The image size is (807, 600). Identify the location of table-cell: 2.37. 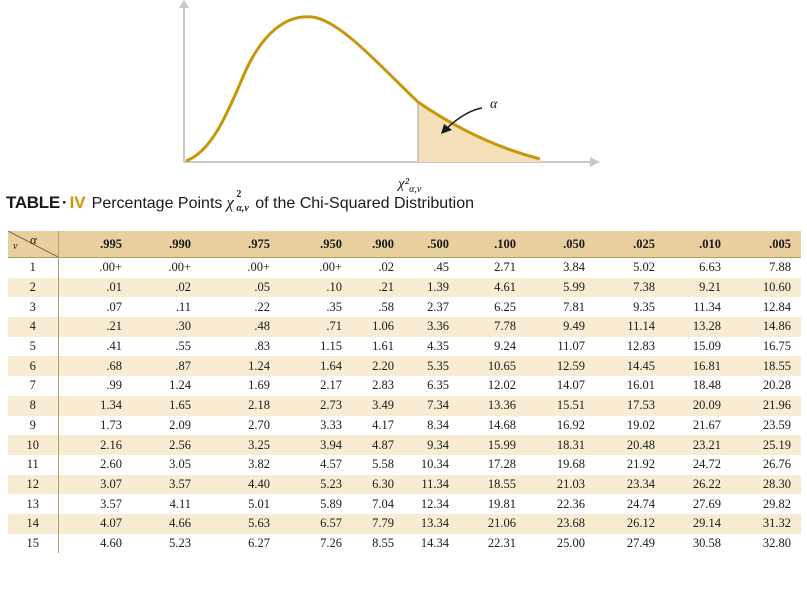
(438, 306).